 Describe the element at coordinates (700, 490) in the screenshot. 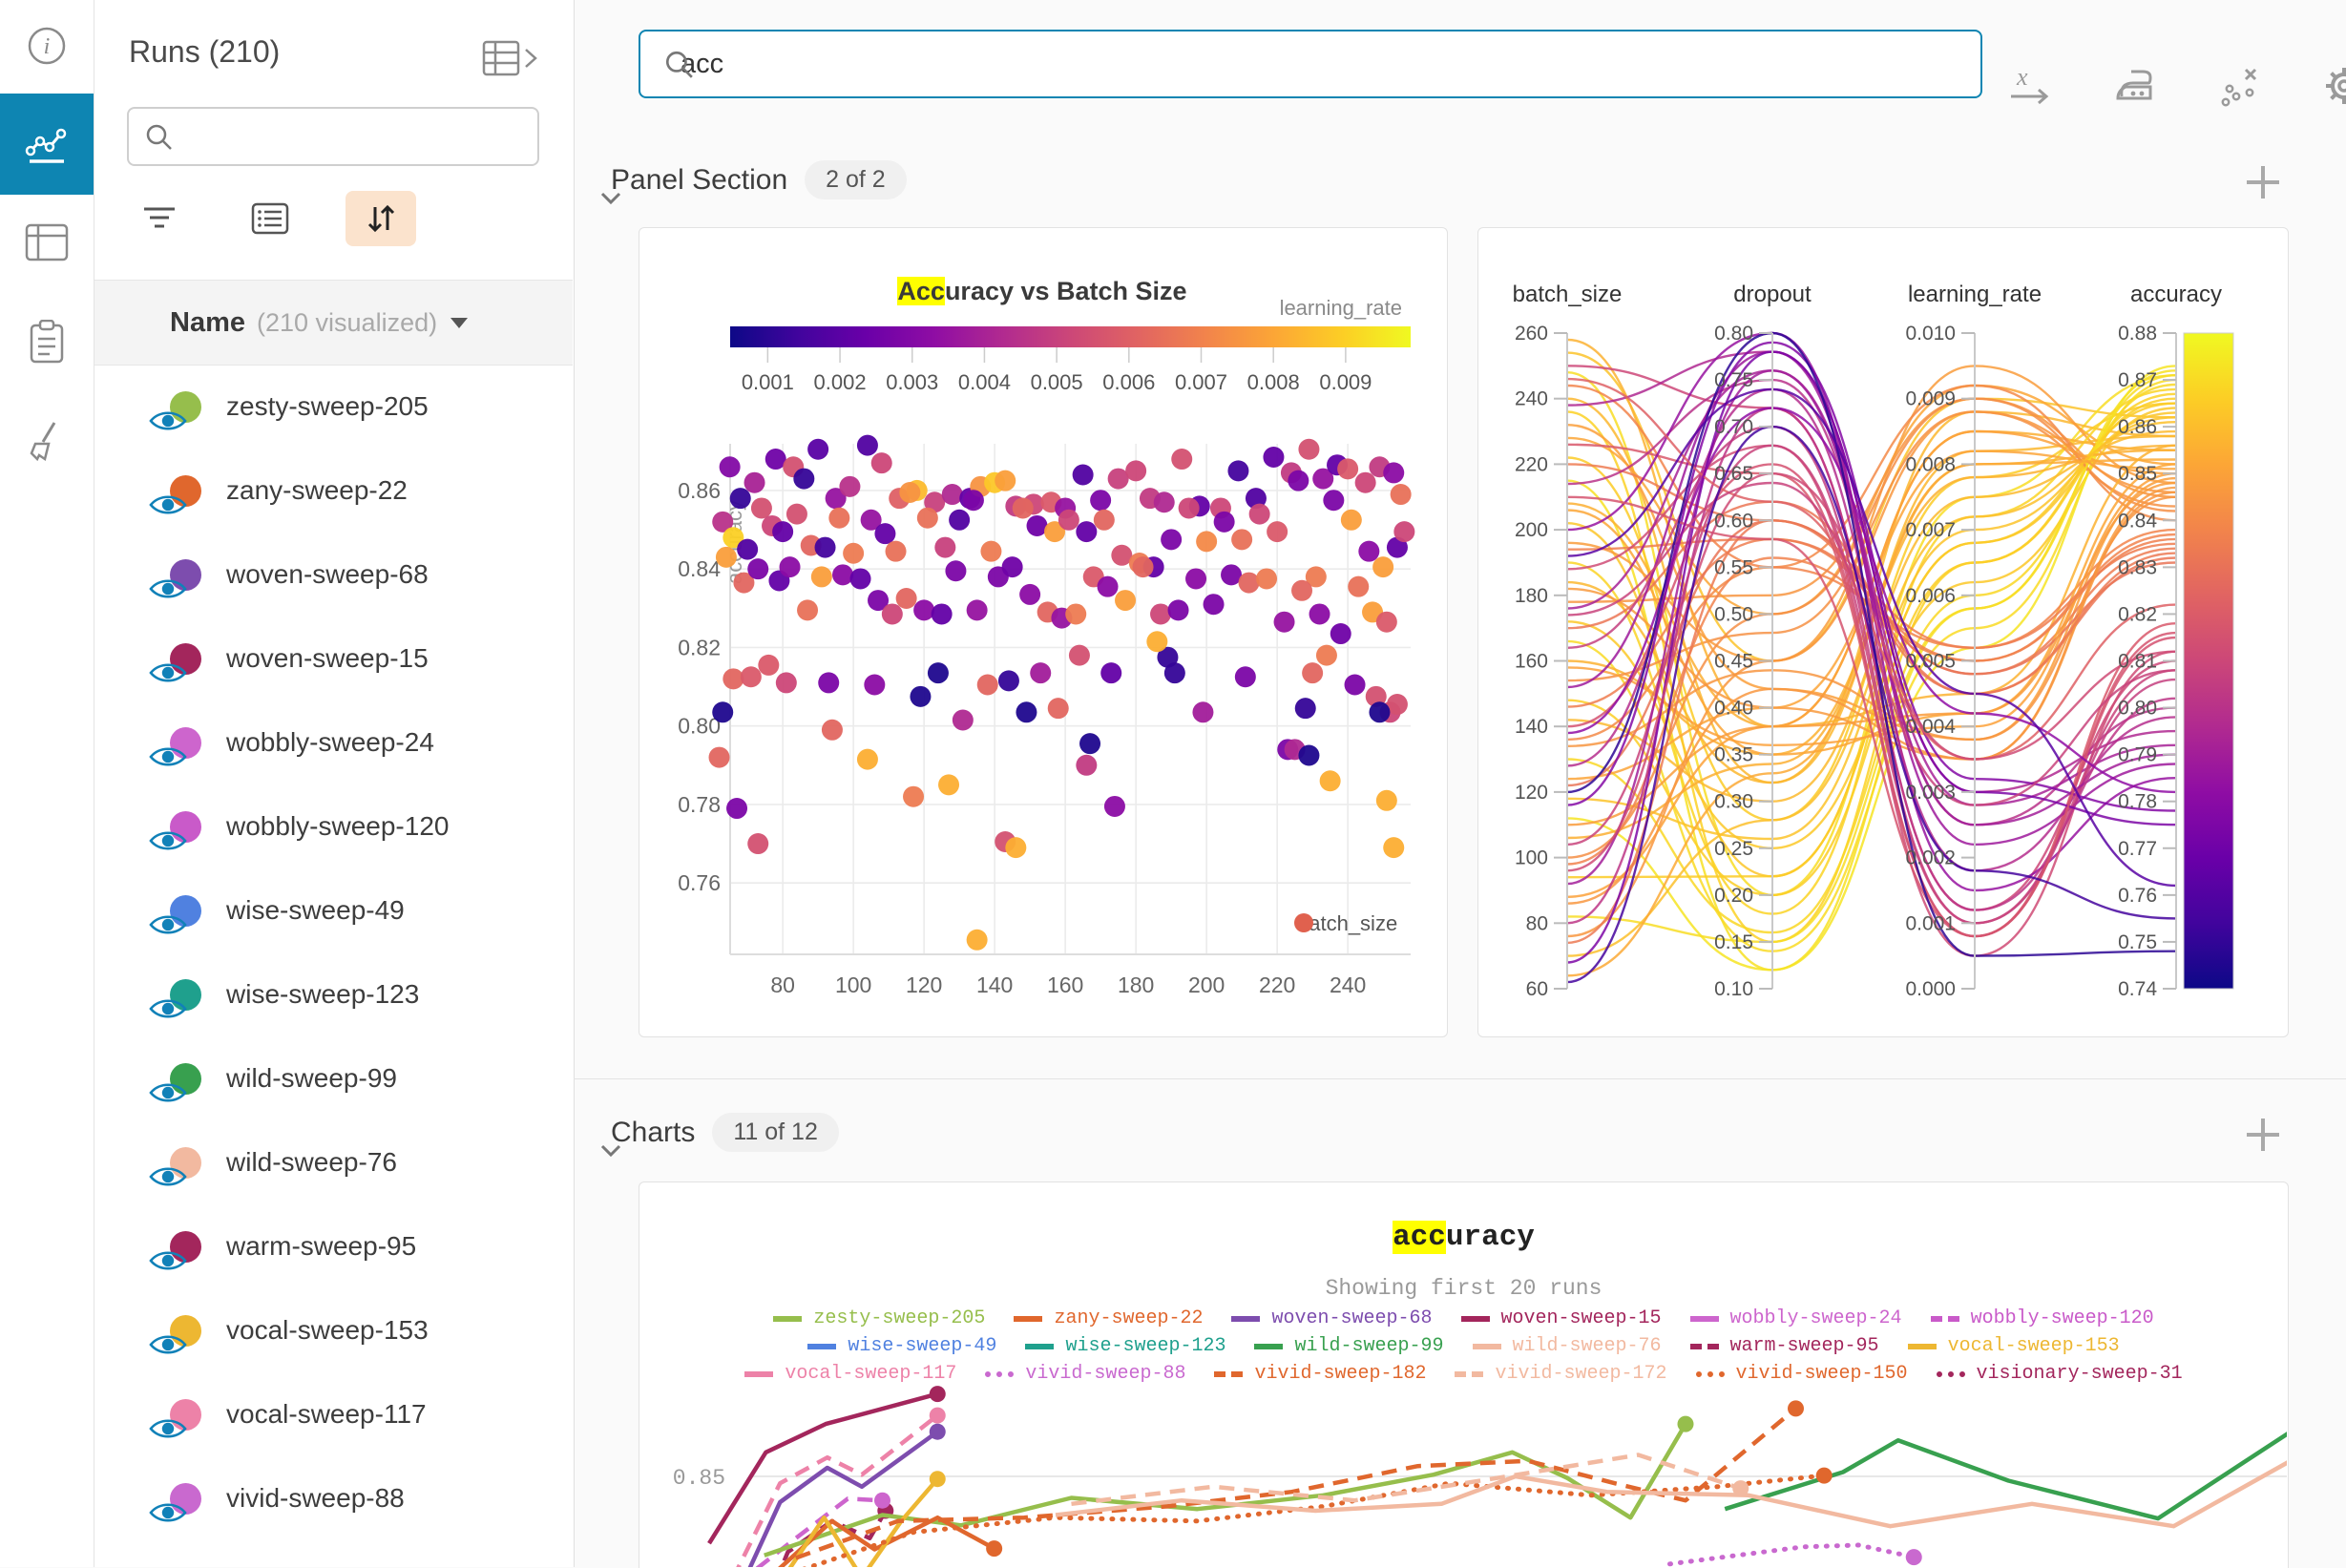

I see `svg-text: 0.86` at that location.